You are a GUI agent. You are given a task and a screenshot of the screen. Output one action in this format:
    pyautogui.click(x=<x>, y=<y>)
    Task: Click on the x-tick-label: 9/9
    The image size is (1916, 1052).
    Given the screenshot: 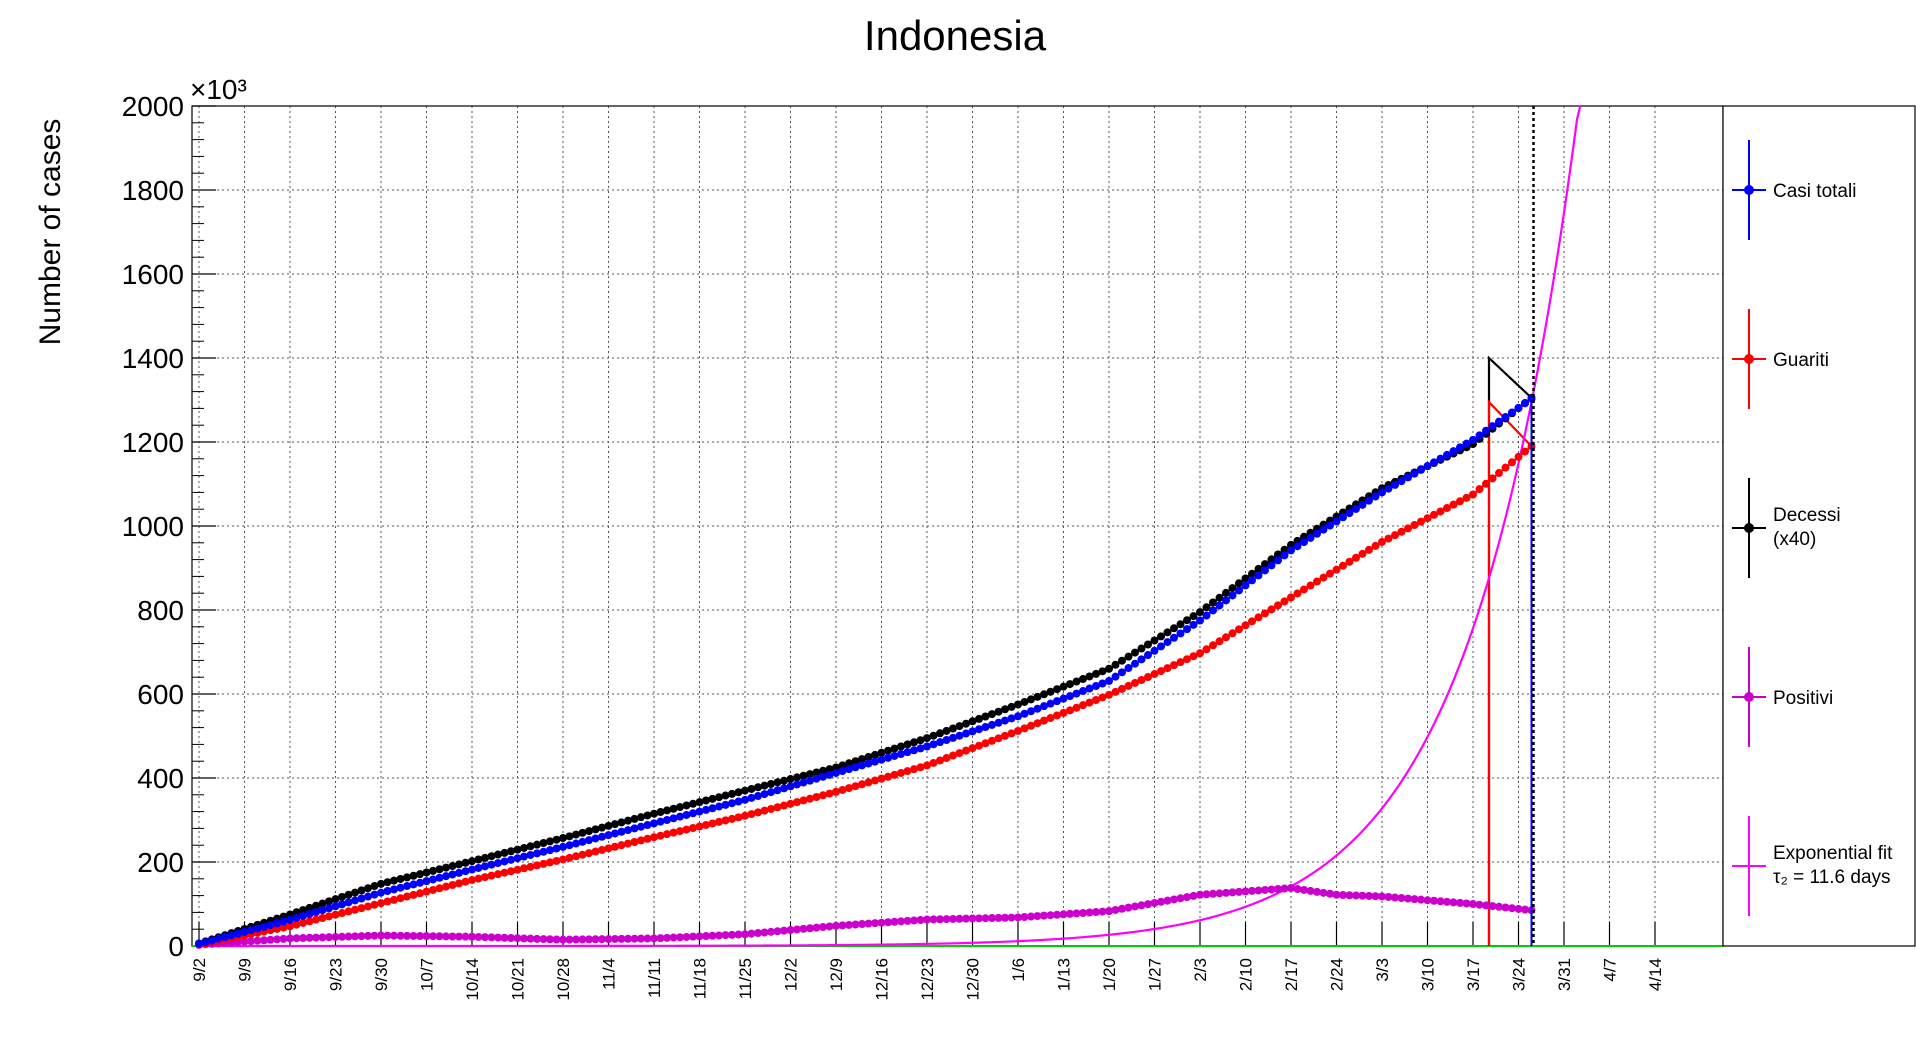 What is the action you would take?
    pyautogui.click(x=245, y=970)
    